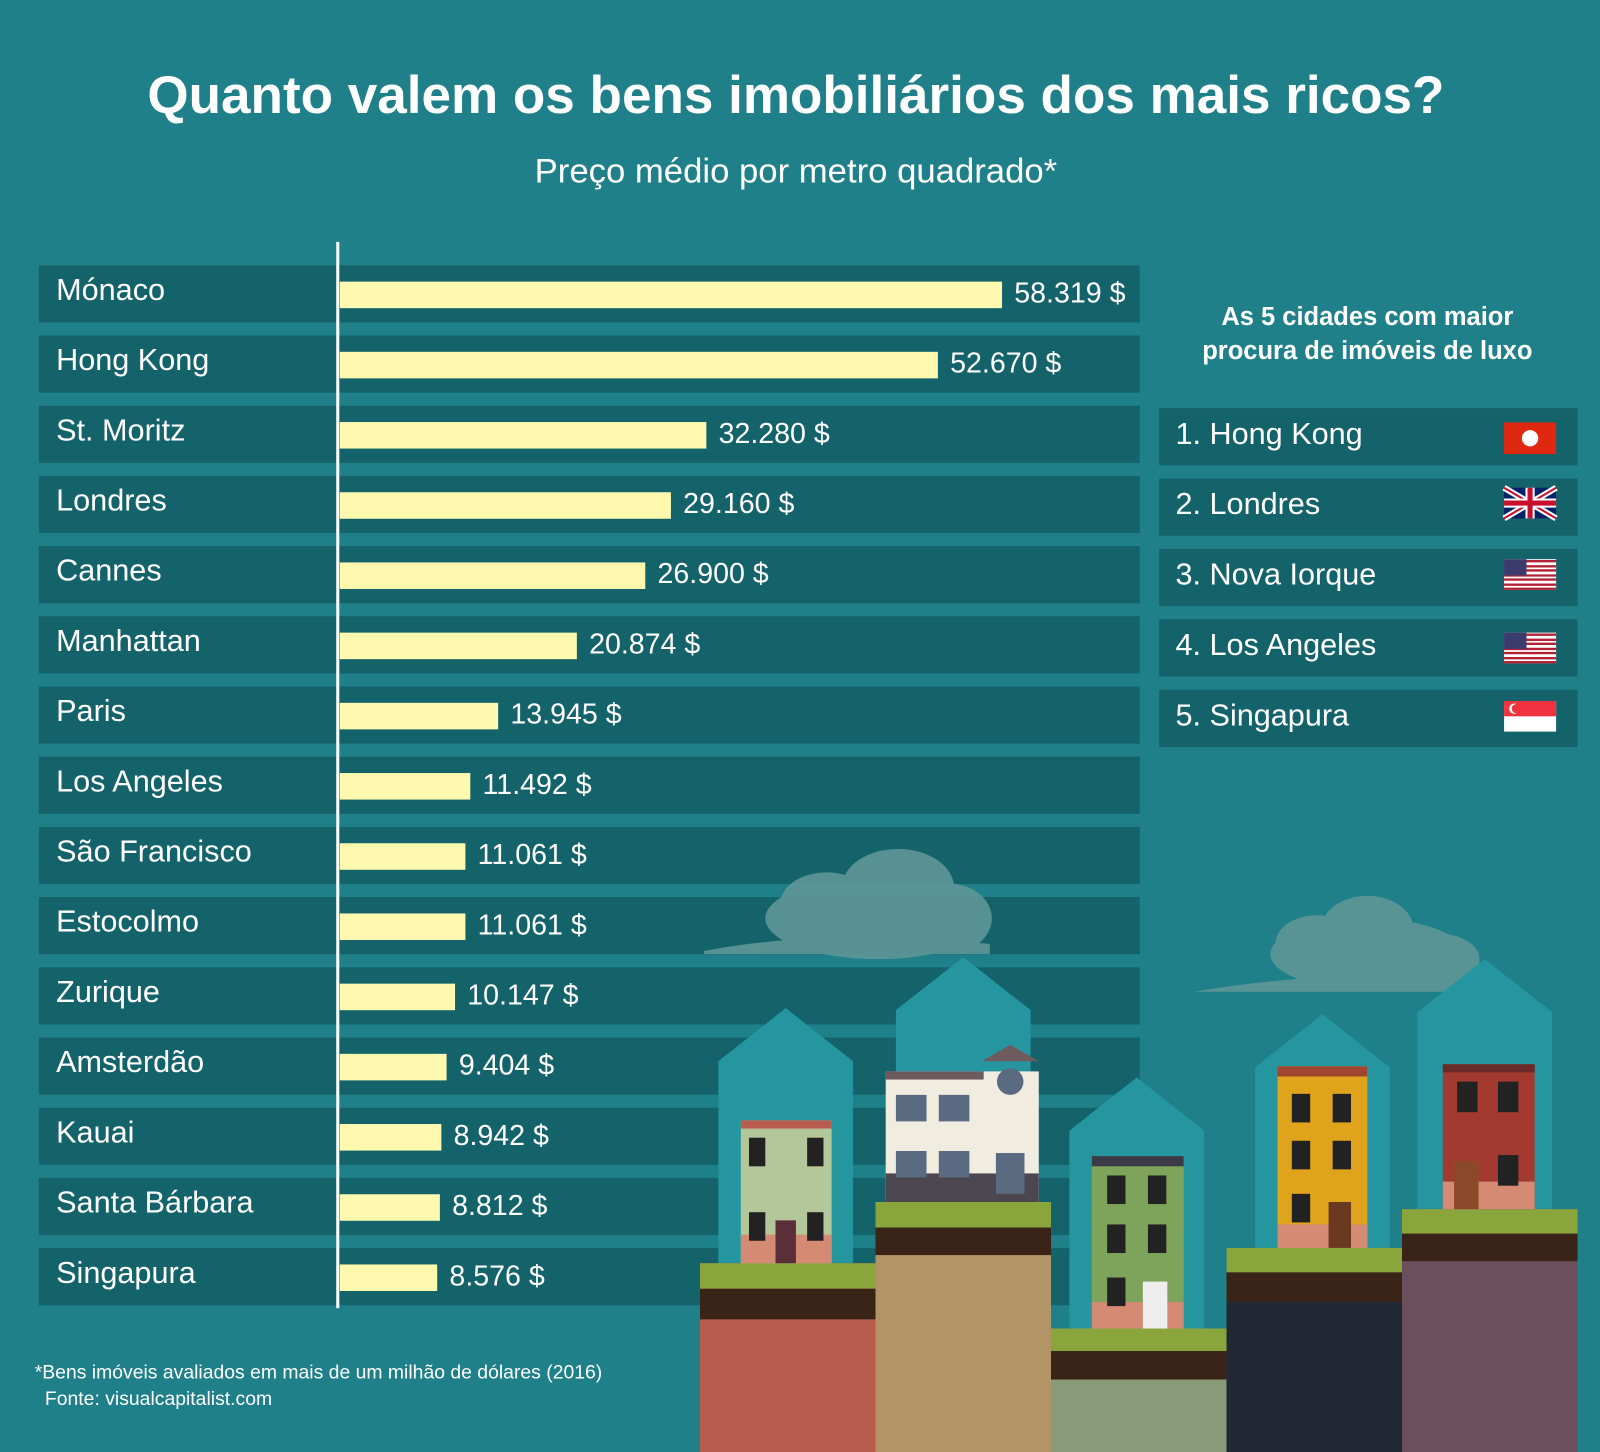 This screenshot has height=1452, width=1600. What do you see at coordinates (1247, 504) in the screenshot?
I see `panel-item: 2. Londres` at bounding box center [1247, 504].